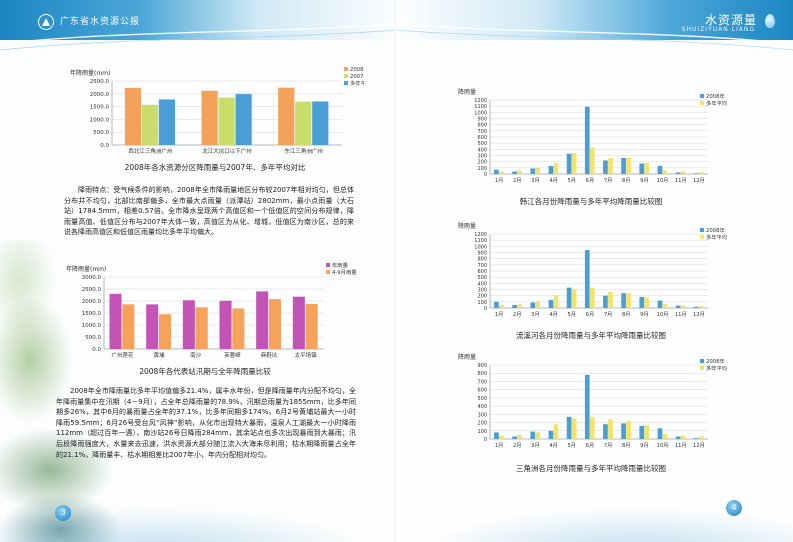  What do you see at coordinates (626, 180) in the screenshot?
I see `x-tick-label: 8月` at bounding box center [626, 180].